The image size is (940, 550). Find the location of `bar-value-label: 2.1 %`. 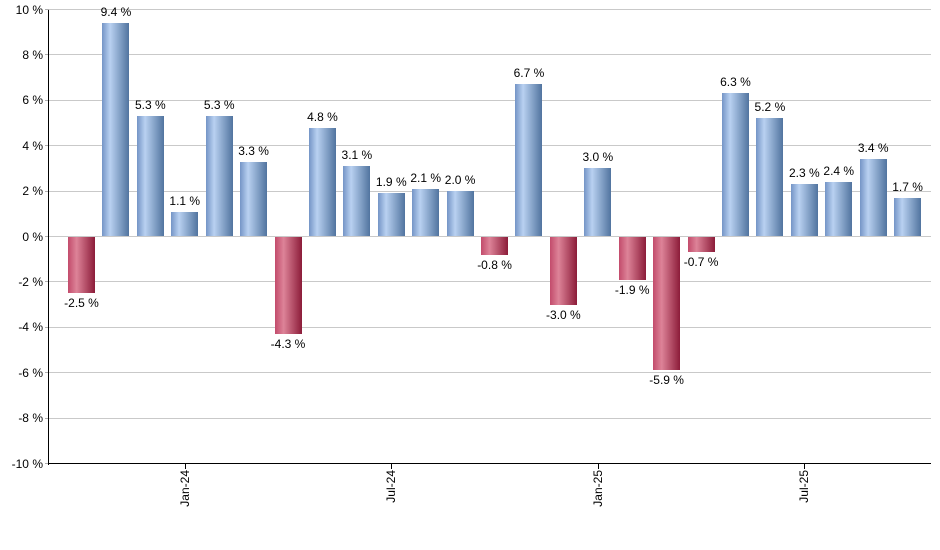

bar-value-label: 2.1 % is located at coordinates (426, 177).